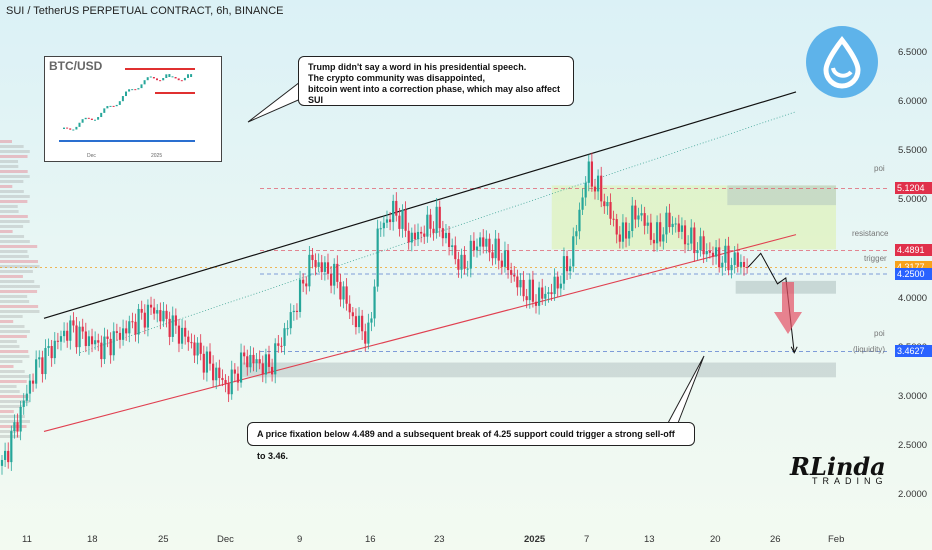 Image resolution: width=932 pixels, height=550 pixels. What do you see at coordinates (127, 113) in the screenshot?
I see `inset-canvas: Dec 2025` at bounding box center [127, 113].